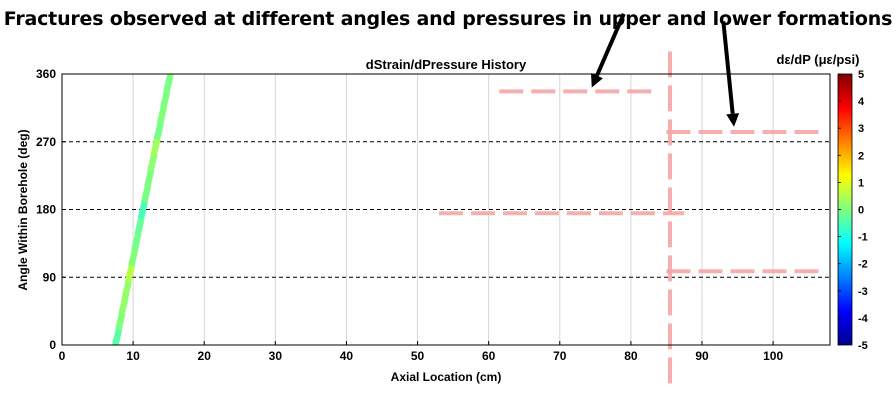  Describe the element at coordinates (631, 356) in the screenshot. I see `x-tick-label: 80` at that location.